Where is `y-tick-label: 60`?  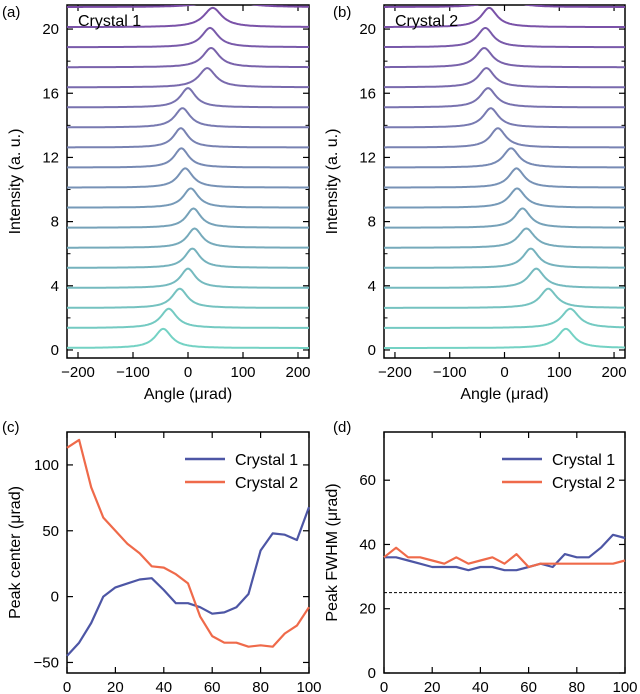
y-tick-label: 60 is located at coordinates (367, 480).